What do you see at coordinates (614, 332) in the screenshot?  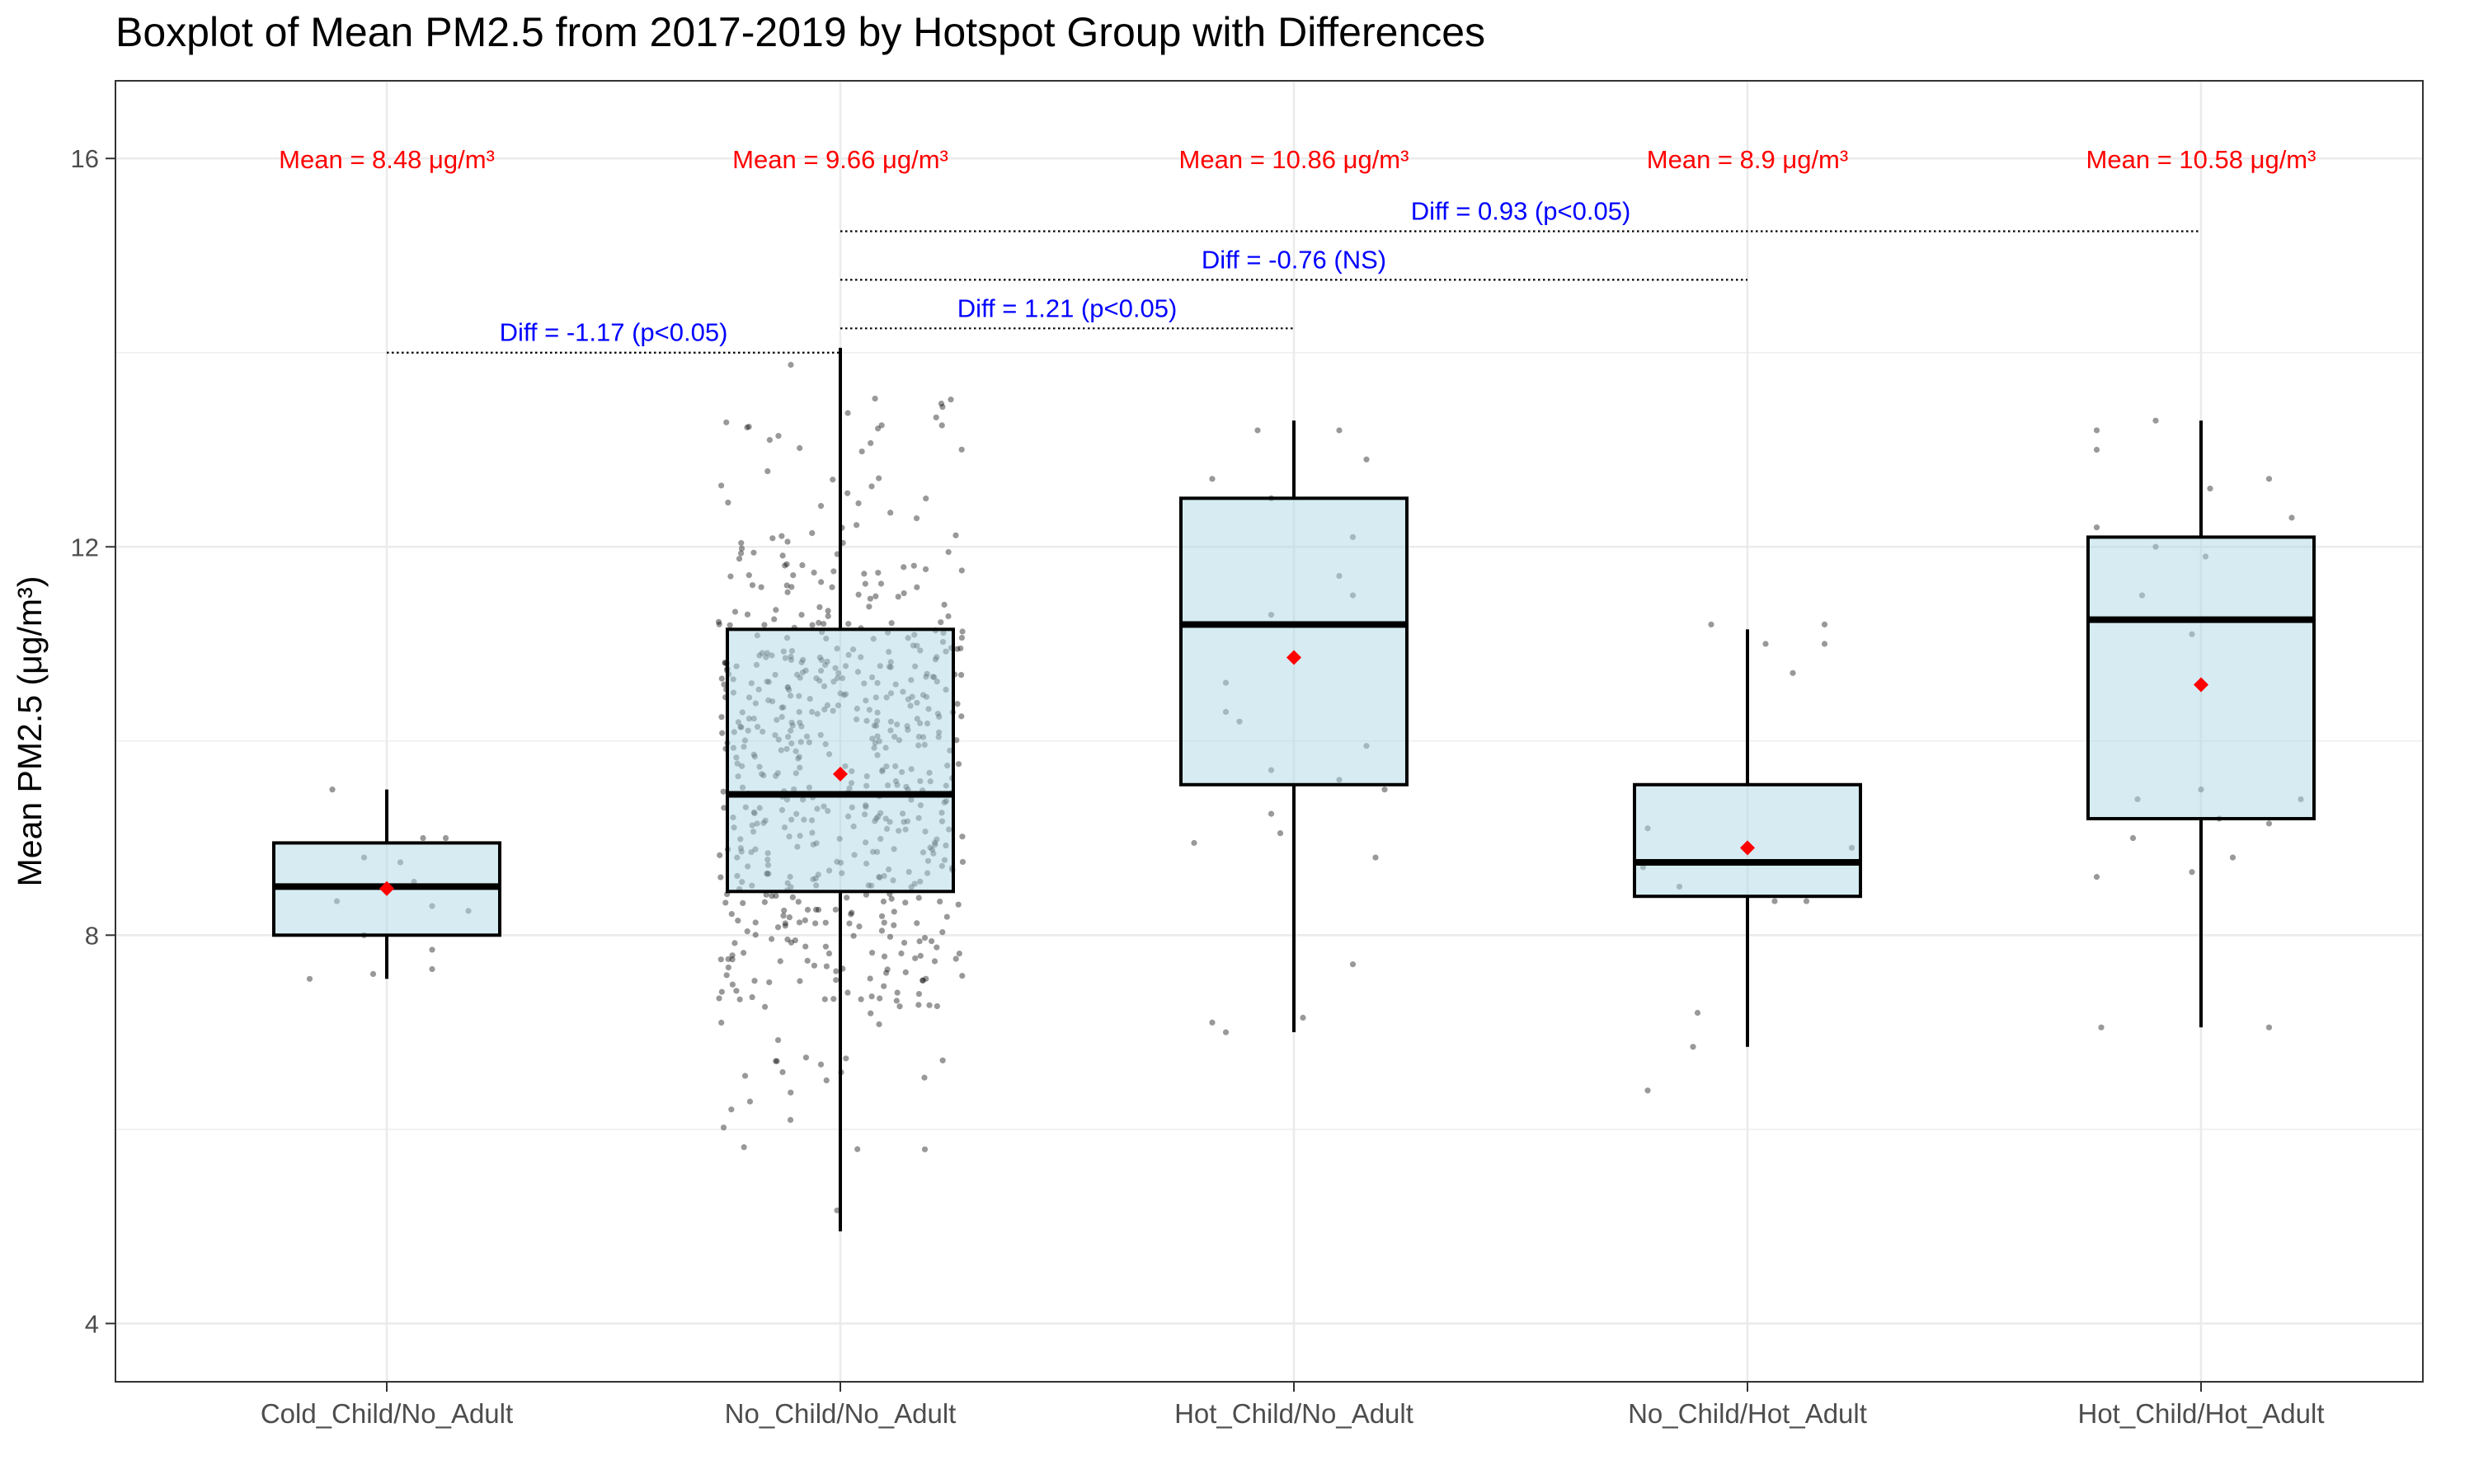 I see `difference-label: Diff = -1.17 (p<0.05)` at bounding box center [614, 332].